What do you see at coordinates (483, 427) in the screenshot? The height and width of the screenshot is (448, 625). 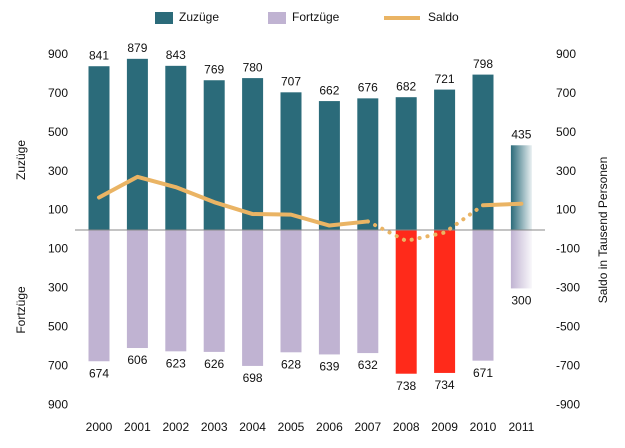 I see `x-tick-label: 2010` at bounding box center [483, 427].